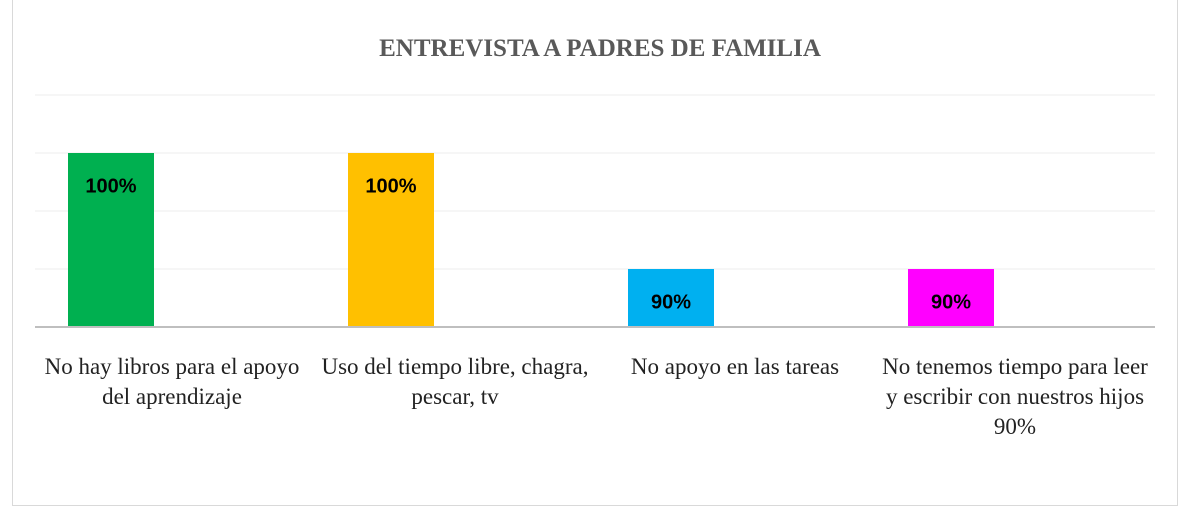 Image resolution: width=1180 pixels, height=508 pixels. What do you see at coordinates (600, 48) in the screenshot?
I see `chart-title: ENTREVISTA A PADRES DE FAMILIA` at bounding box center [600, 48].